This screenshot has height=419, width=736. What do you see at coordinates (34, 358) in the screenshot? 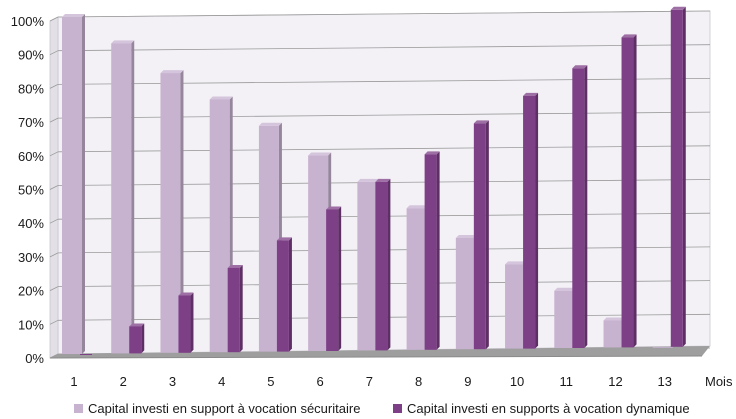
I see `y-tick-label: 0%` at bounding box center [34, 358].